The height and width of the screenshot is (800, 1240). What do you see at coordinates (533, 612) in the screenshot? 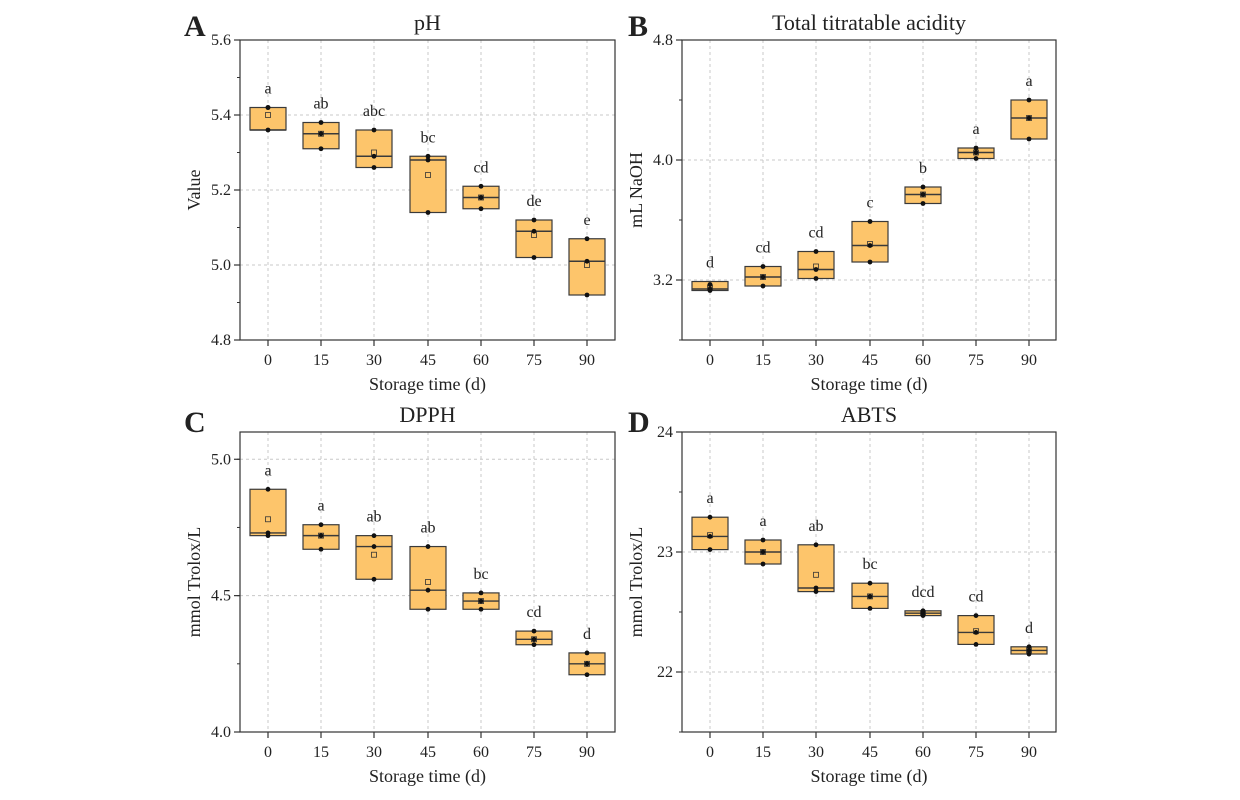
I see `significance-letter: cd` at bounding box center [533, 612].